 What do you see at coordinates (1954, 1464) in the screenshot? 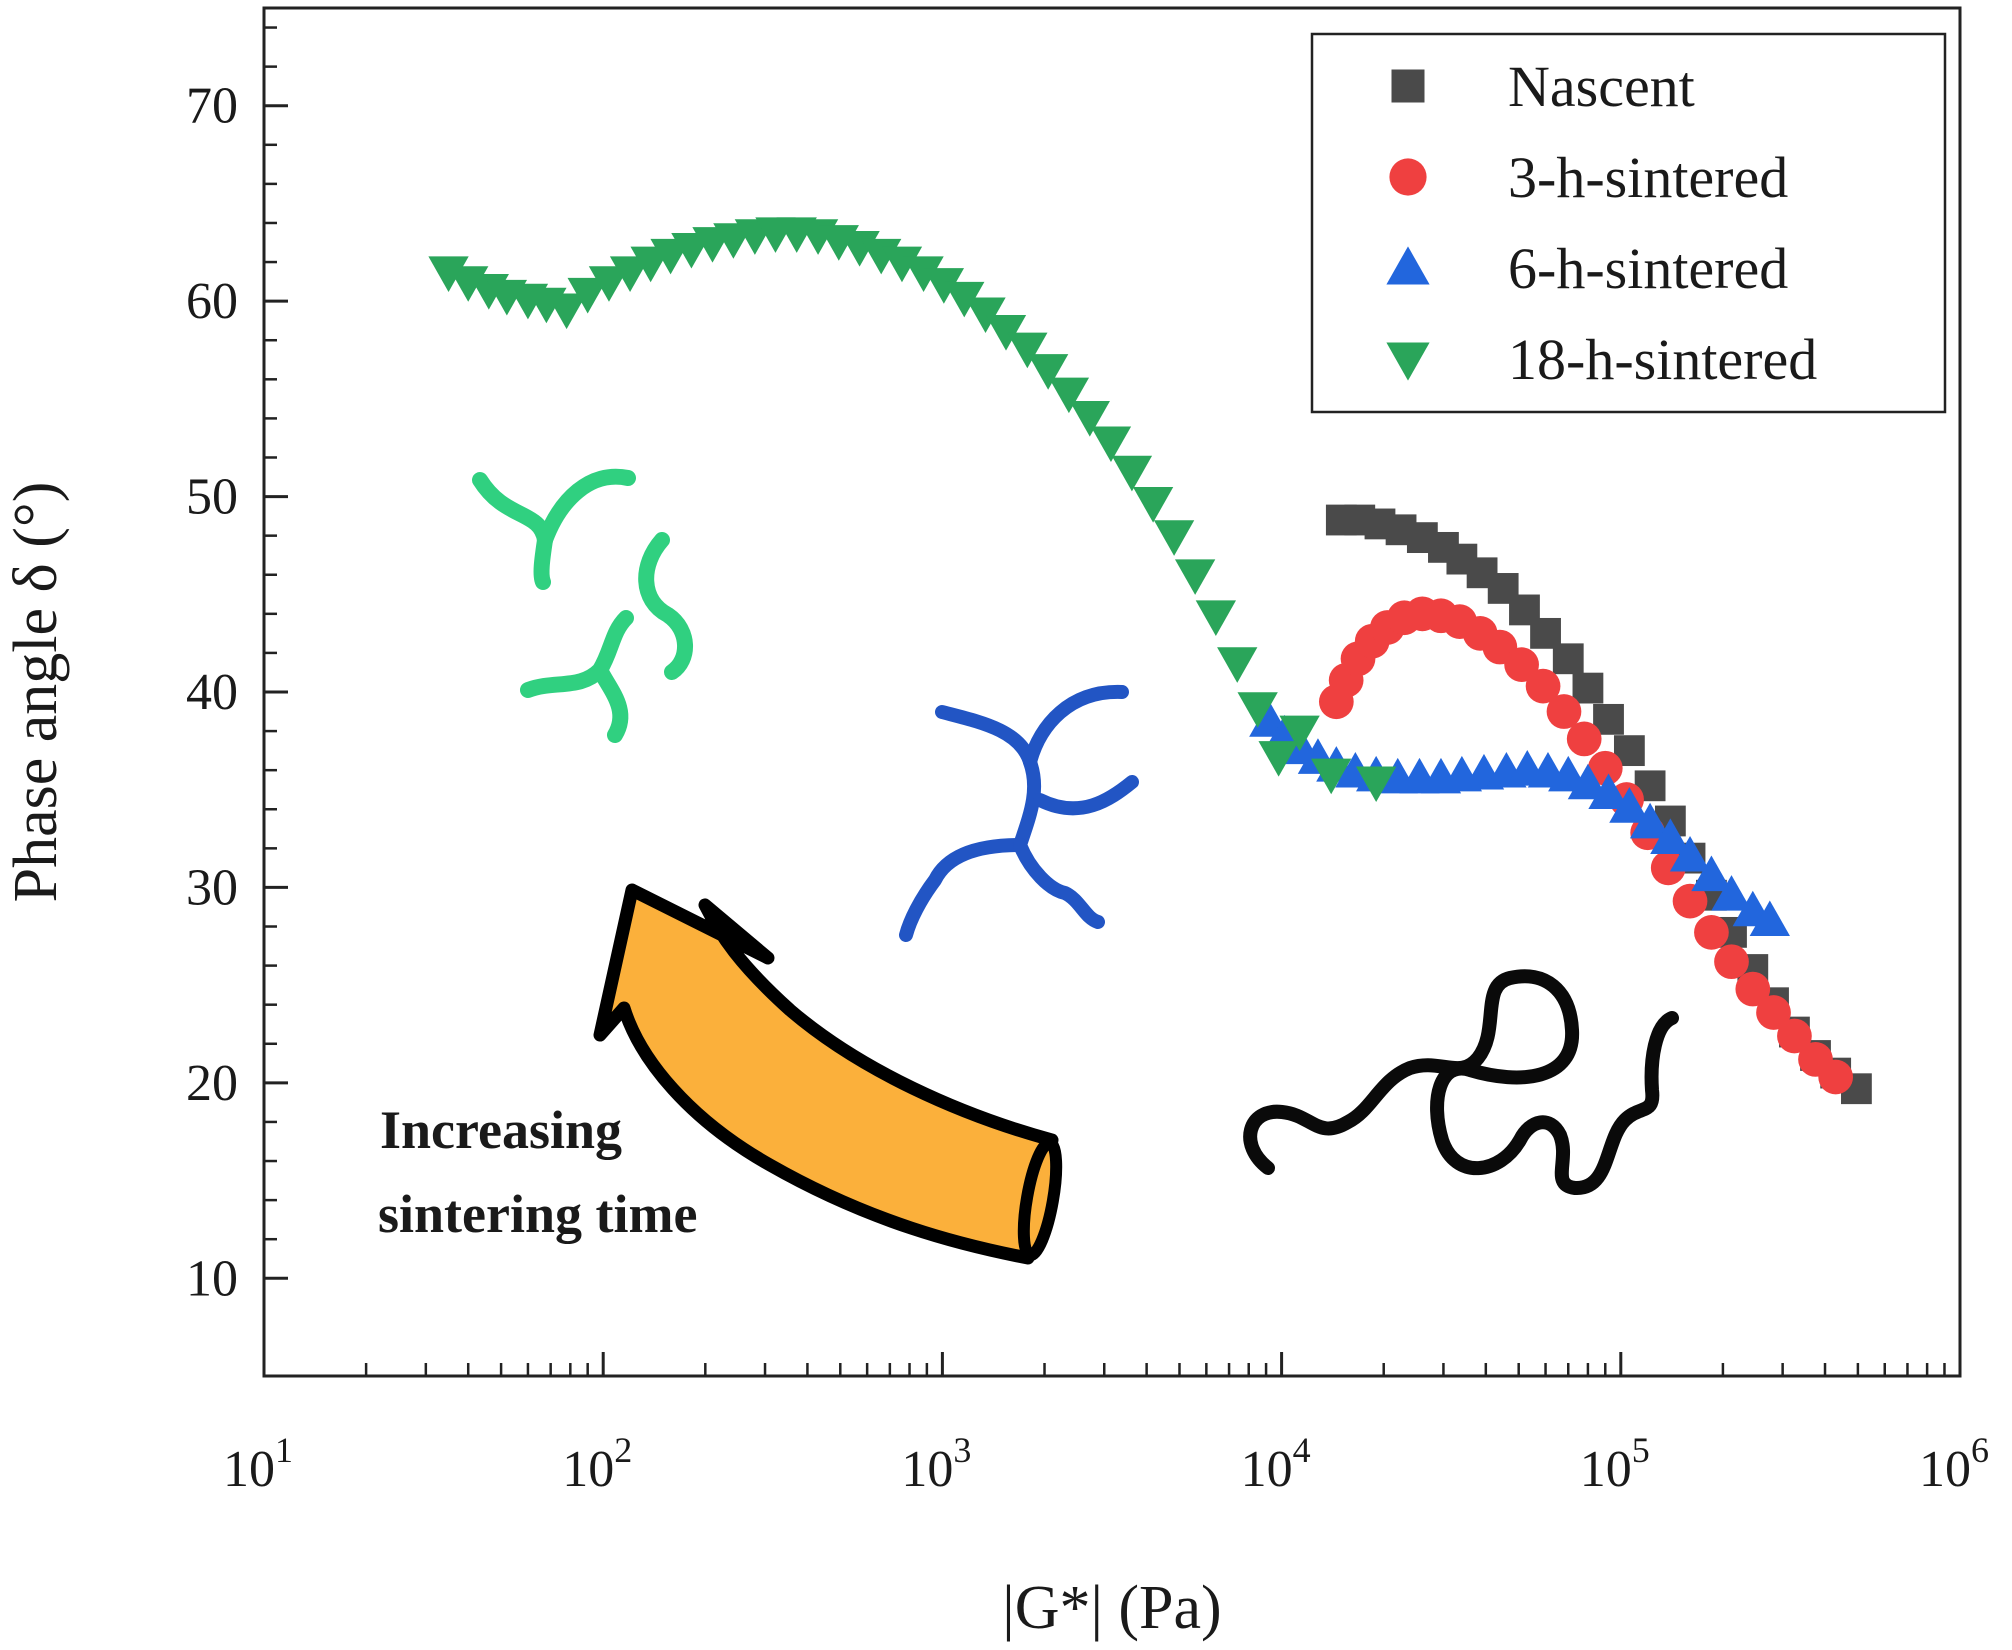
I see `x-tick-label: 10⁶` at bounding box center [1954, 1464].